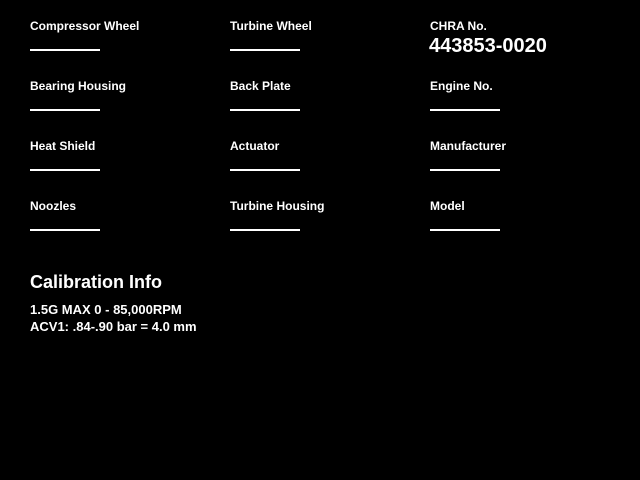 Image resolution: width=640 pixels, height=480 pixels. What do you see at coordinates (125, 48) in the screenshot?
I see `field-compressor-wheel: Compressor Wheel` at bounding box center [125, 48].